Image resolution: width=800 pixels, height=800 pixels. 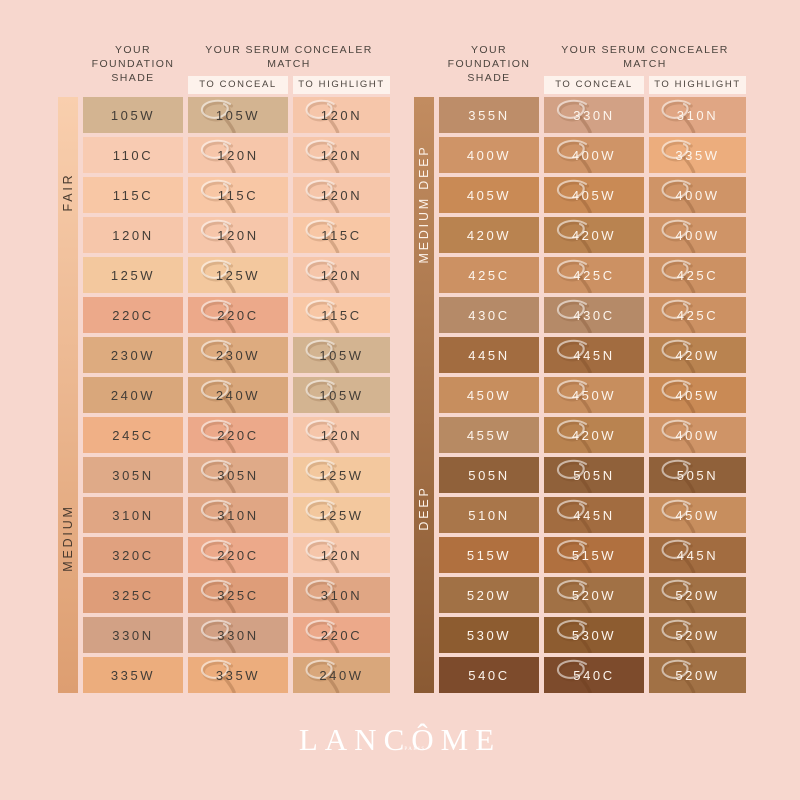 I want to click on conceal-match-cell: 305N, so click(x=238, y=475).